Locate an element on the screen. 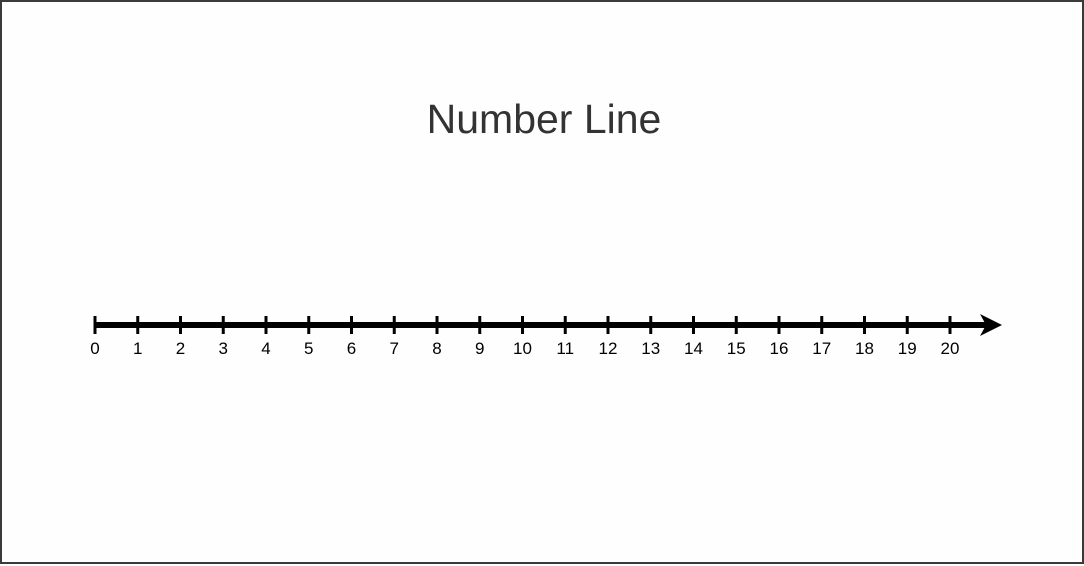 The image size is (1084, 566). tick-labels: 0 1 2 3 4 5 6 7 8 9 10 11 12 13 14 15 16 17 18 19 20 is located at coordinates (524, 348).